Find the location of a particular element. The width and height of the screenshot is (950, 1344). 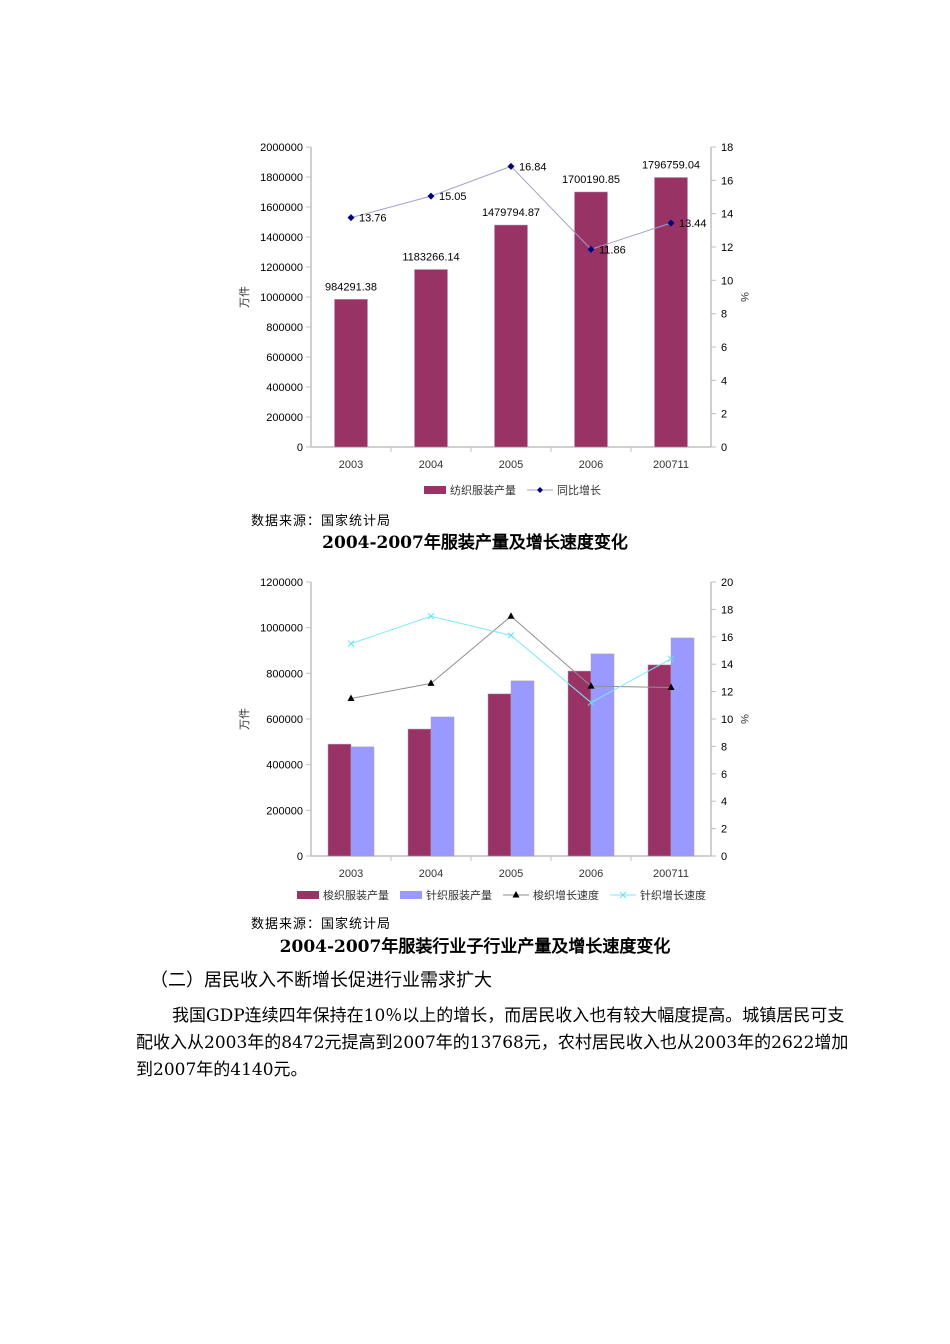

left-tick-label: 1200000 is located at coordinates (281, 583).